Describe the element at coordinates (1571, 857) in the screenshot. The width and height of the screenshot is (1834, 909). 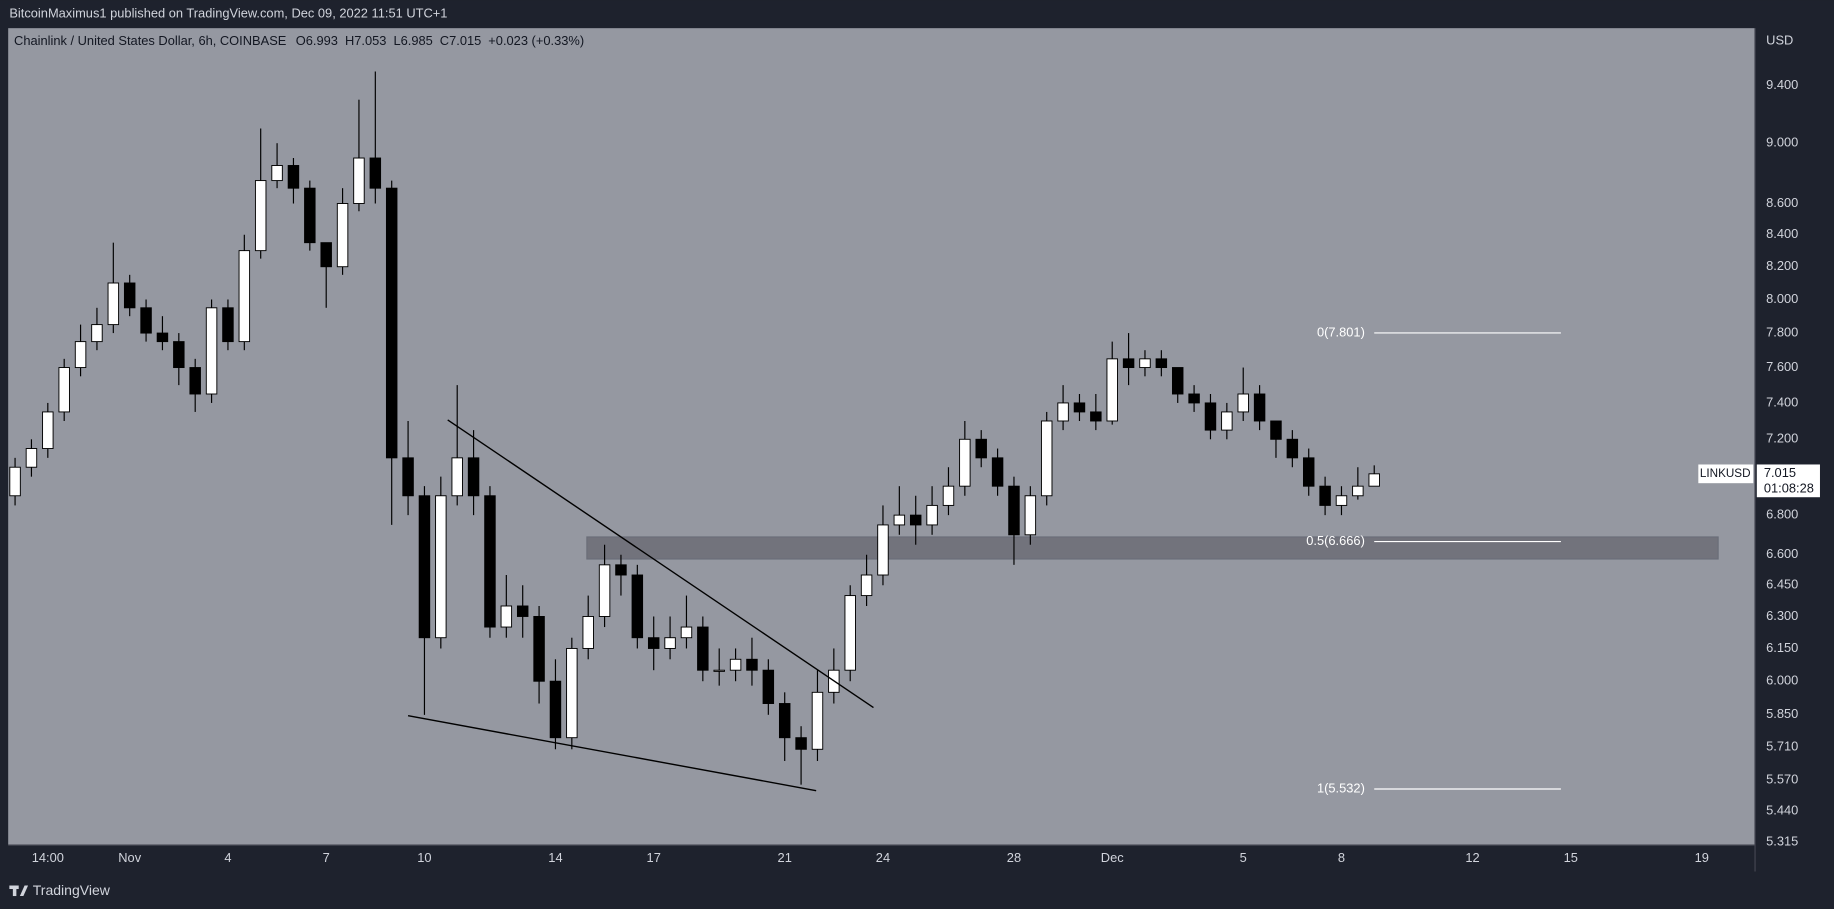
I see `x-tick-label: 15` at that location.